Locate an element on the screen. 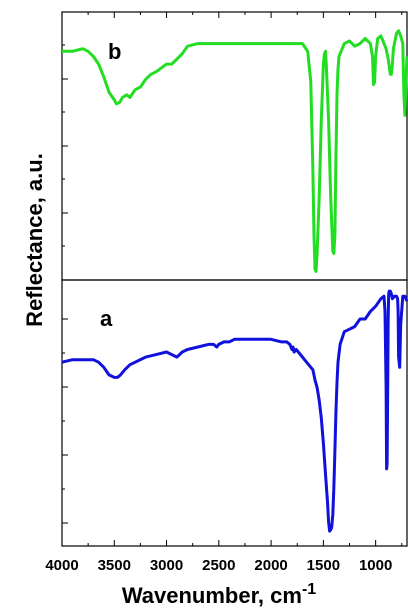 The width and height of the screenshot is (408, 615). x-tick-label: 1000 is located at coordinates (375, 565).